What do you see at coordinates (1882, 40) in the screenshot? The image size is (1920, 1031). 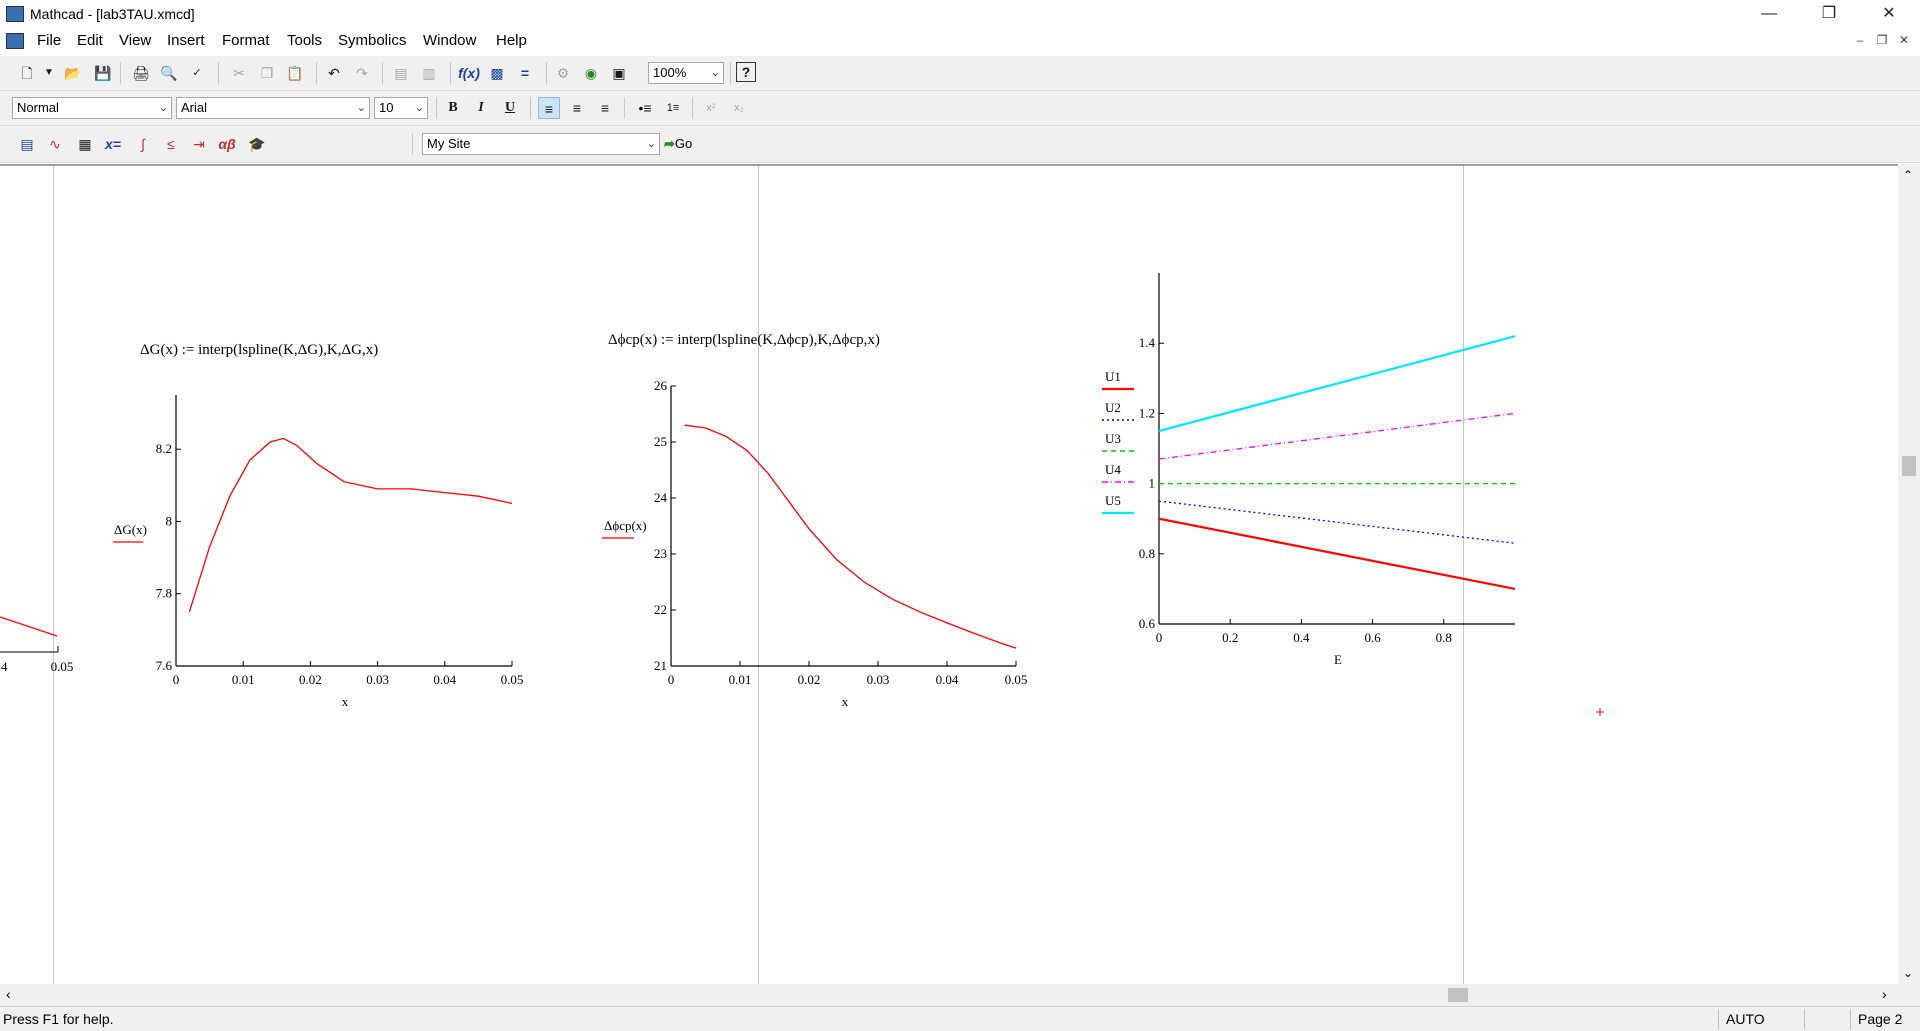 I see `mdi-restore-icon: ❐` at bounding box center [1882, 40].